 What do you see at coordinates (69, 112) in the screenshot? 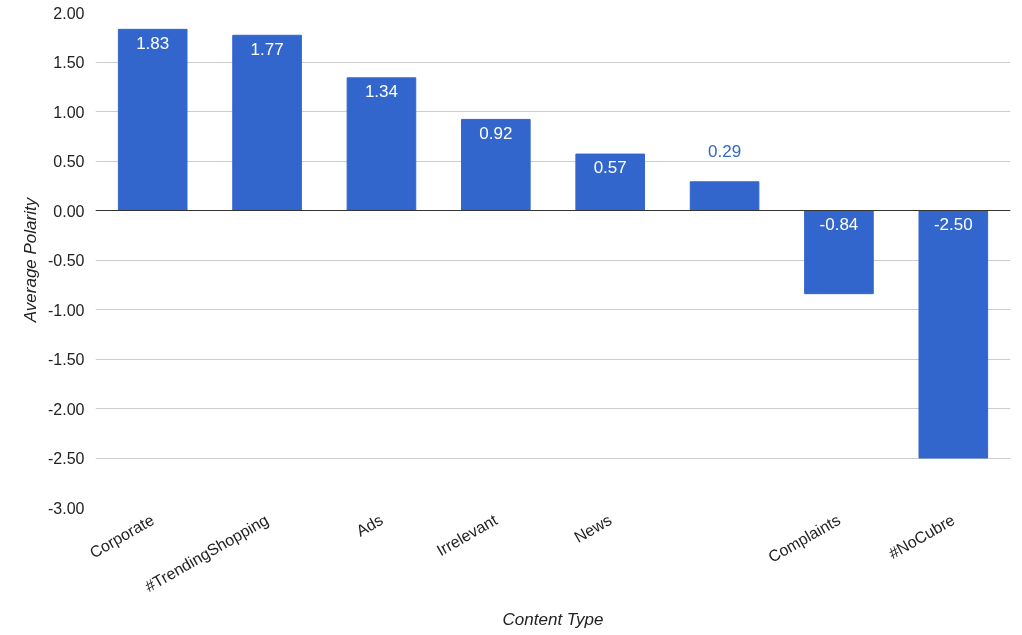
I see `y-tick-label: 1.00` at bounding box center [69, 112].